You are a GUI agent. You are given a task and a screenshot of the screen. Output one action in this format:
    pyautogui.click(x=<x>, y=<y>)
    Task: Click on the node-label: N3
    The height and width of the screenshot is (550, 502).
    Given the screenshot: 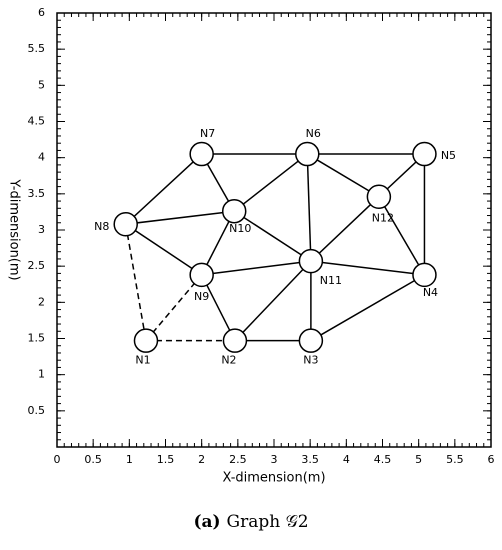 What is the action you would take?
    pyautogui.click(x=310, y=360)
    